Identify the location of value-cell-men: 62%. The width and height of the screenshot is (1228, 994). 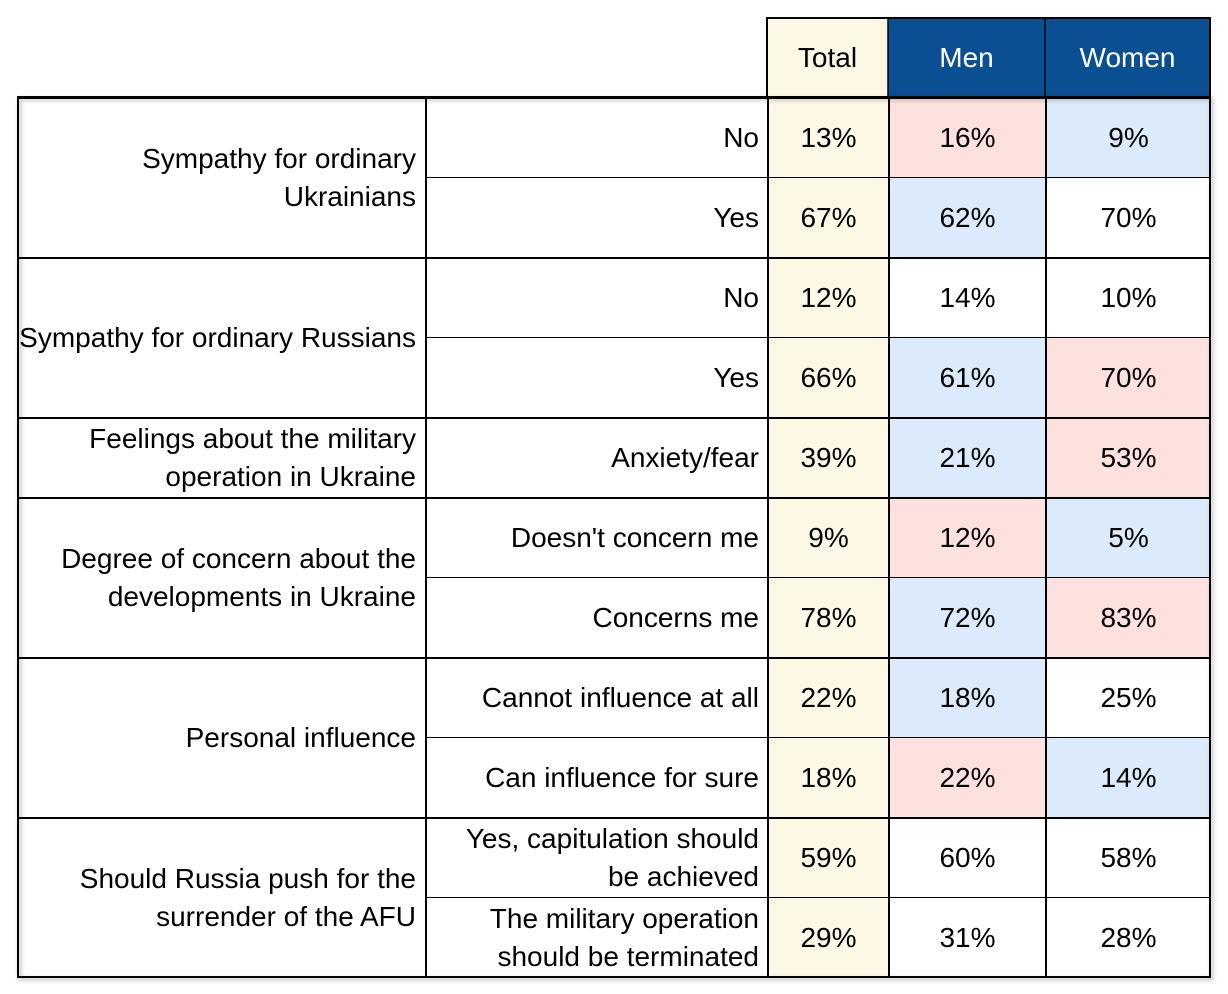
(966, 217).